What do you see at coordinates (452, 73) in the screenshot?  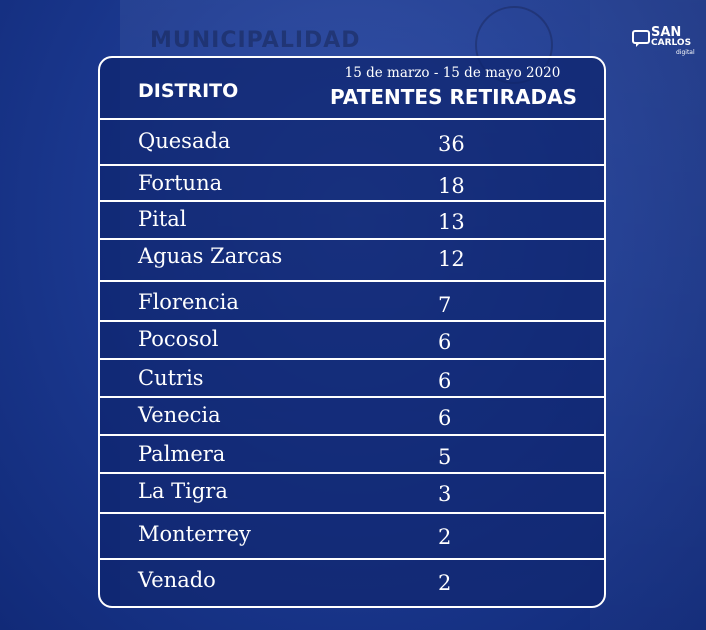 I see `date-range-label: 15 de marzo - 15 de mayo 2020` at bounding box center [452, 73].